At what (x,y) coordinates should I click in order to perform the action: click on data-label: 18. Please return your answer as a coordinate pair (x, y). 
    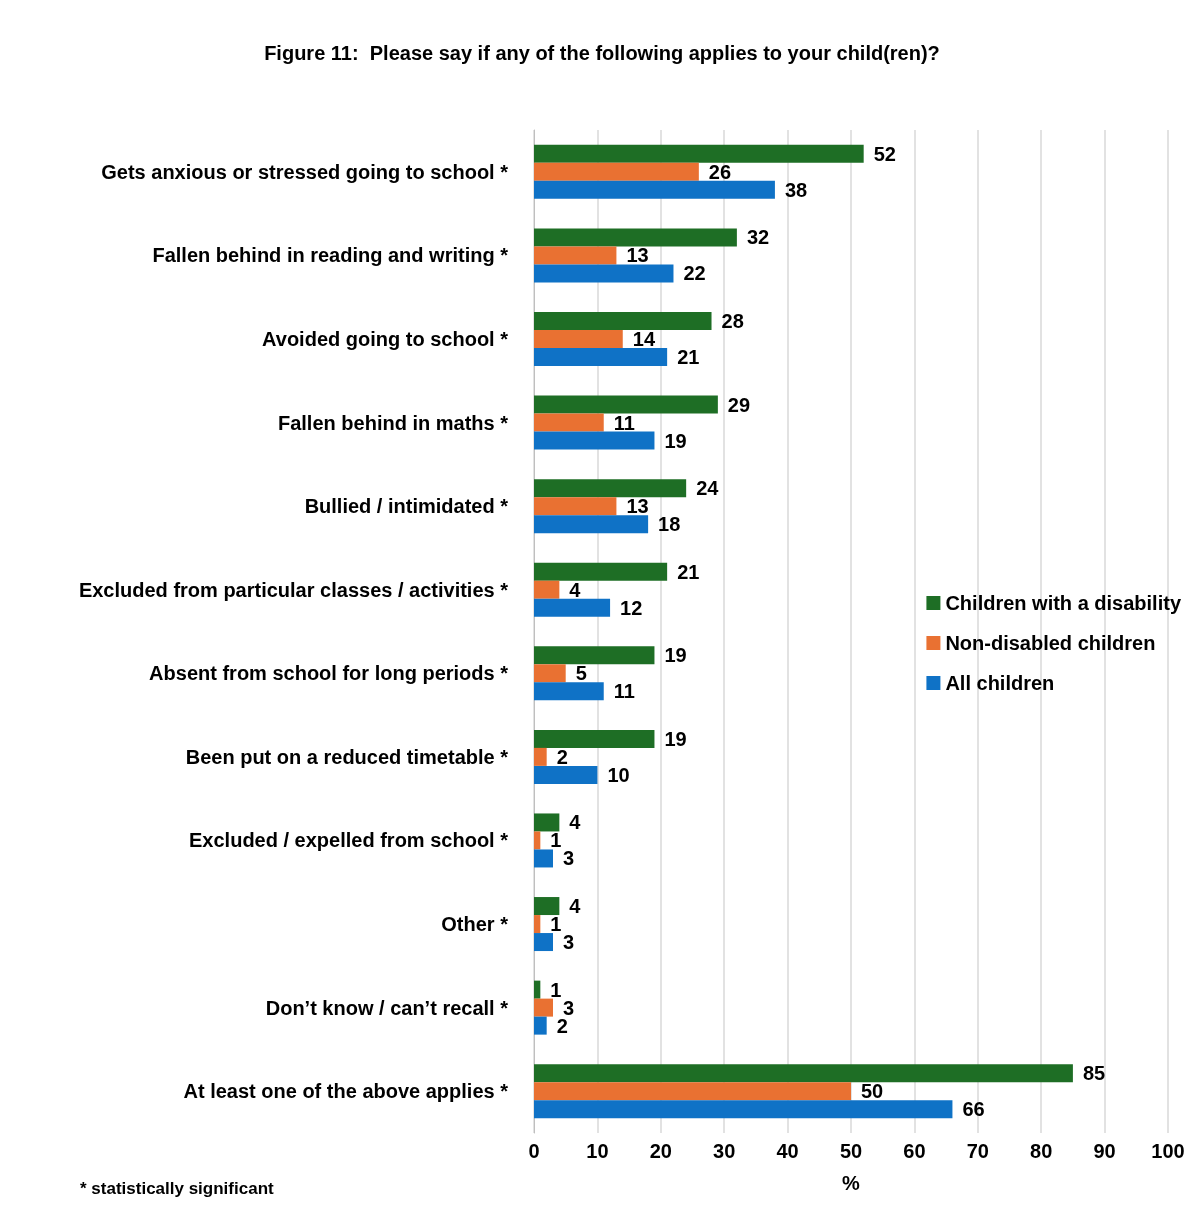
    Looking at the image, I should click on (669, 524).